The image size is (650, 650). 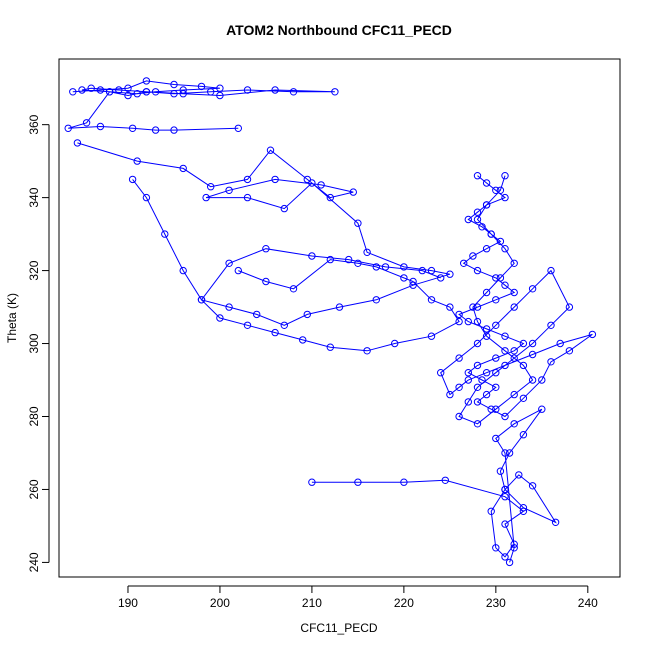 What do you see at coordinates (588, 603) in the screenshot?
I see `x-tick-label: 240` at bounding box center [588, 603].